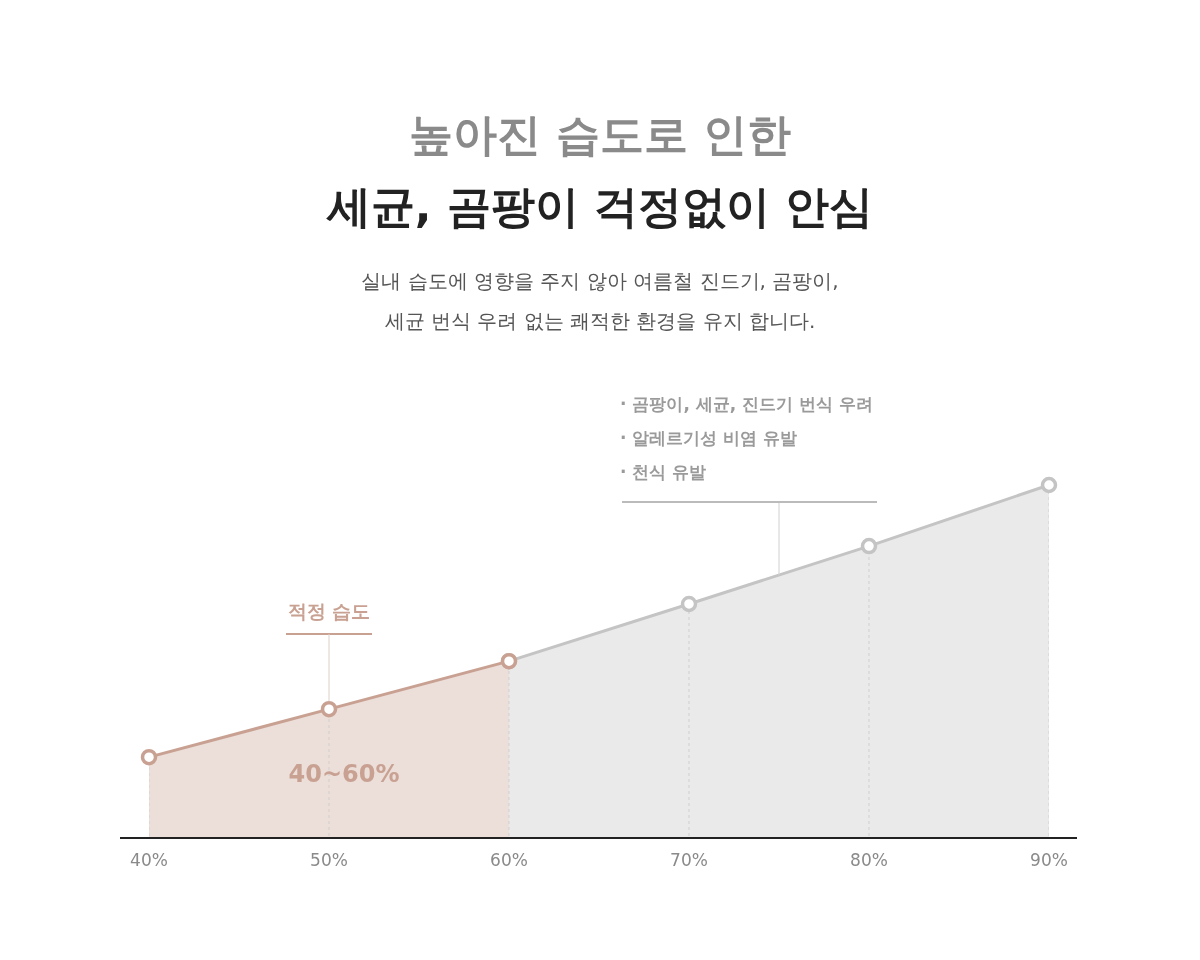  What do you see at coordinates (329, 611) in the screenshot?
I see `annotation: 적정 습도` at bounding box center [329, 611].